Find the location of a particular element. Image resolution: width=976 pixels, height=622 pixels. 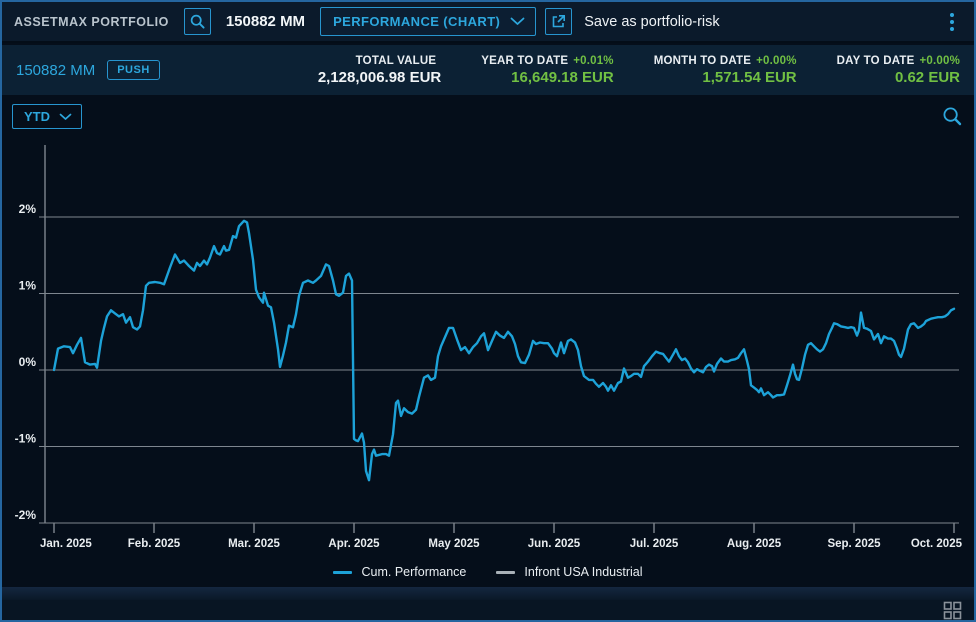

stat-value: 2,128,006.98 EUR is located at coordinates (379, 77).